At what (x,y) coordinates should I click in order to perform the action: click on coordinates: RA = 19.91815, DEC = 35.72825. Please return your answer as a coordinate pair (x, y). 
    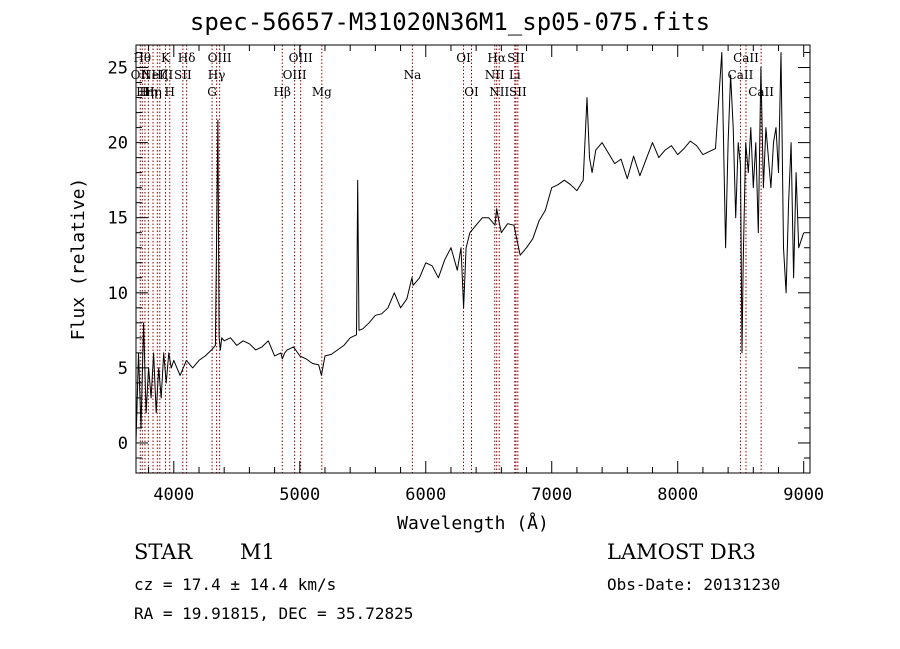
    Looking at the image, I should click on (274, 613).